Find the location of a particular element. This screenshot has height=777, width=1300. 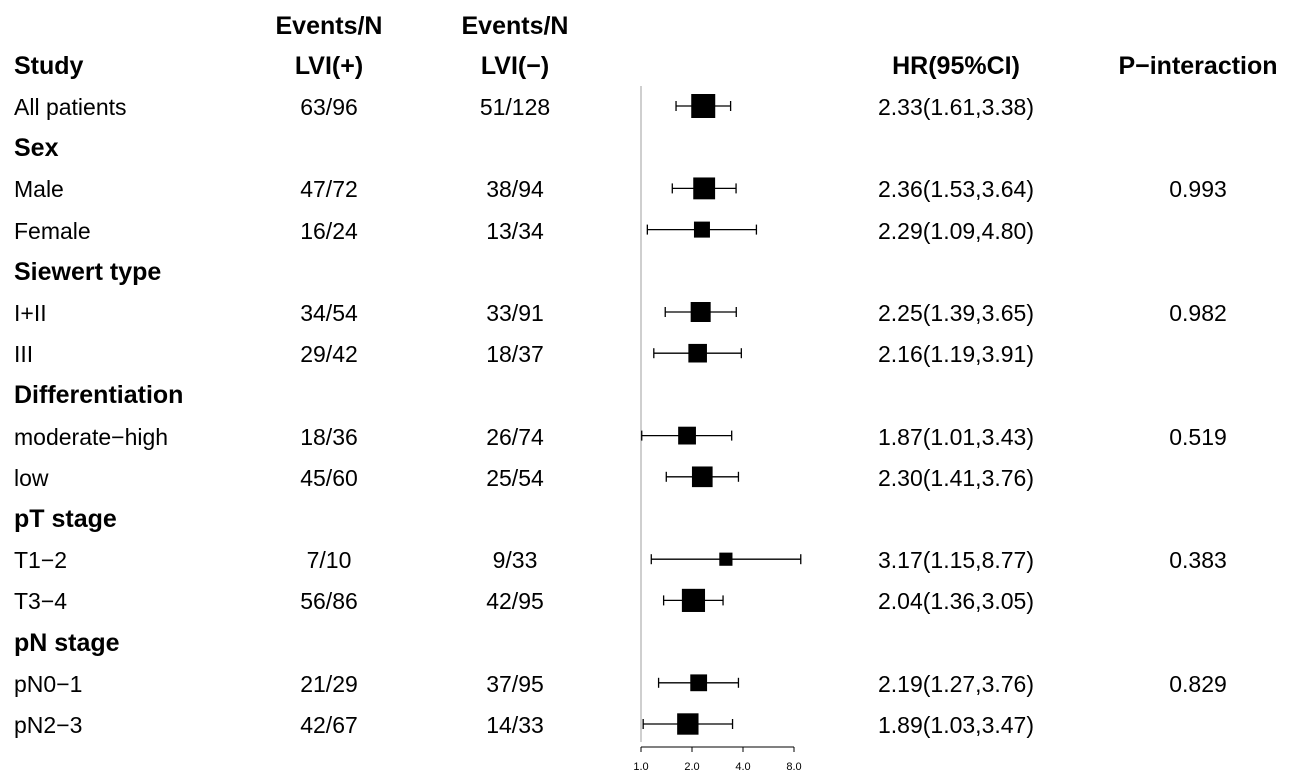

hr-ci-text: 2.29(1.09,4.80) is located at coordinates (956, 230).